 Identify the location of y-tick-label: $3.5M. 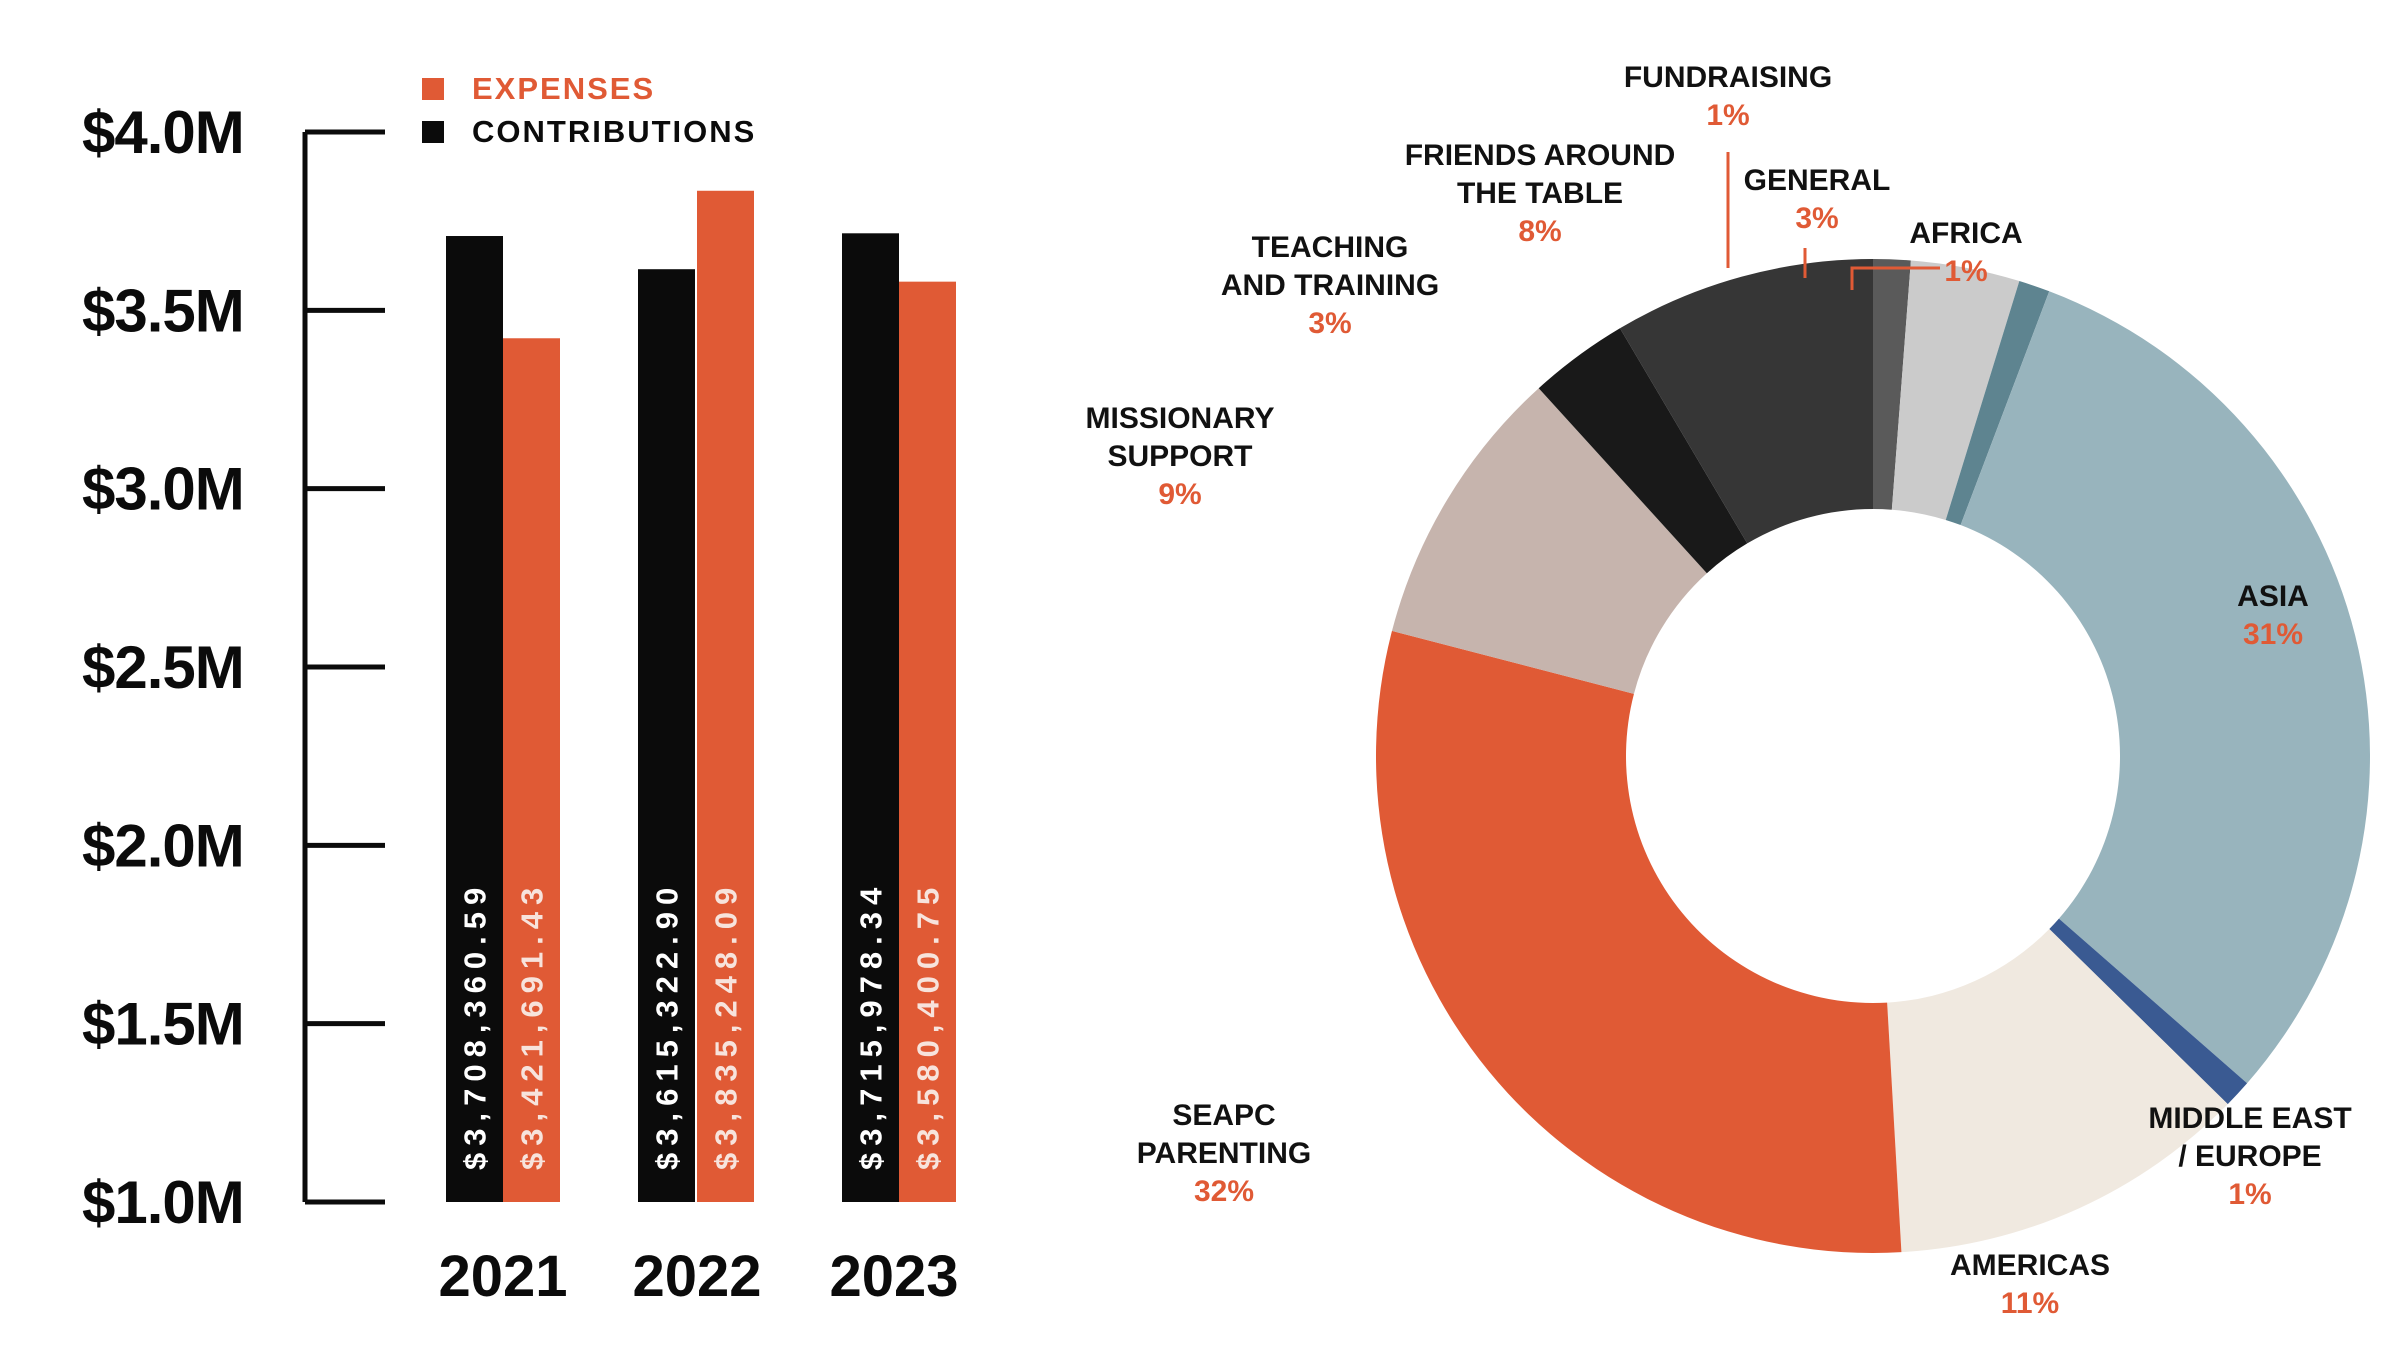
(163, 310).